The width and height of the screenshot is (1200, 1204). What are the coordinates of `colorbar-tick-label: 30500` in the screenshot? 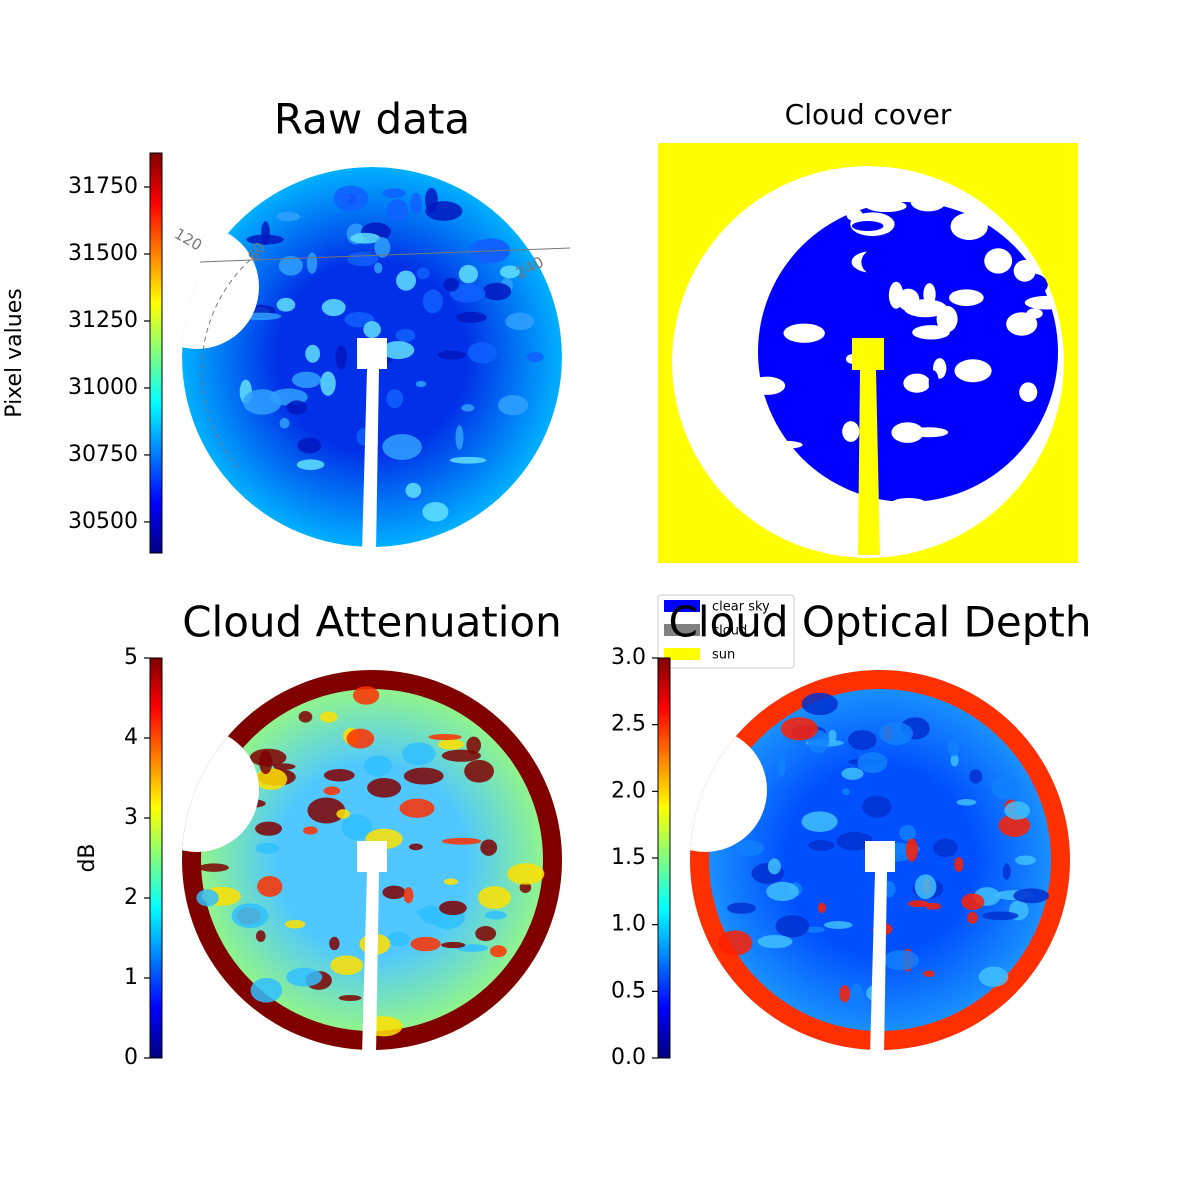 It's located at (103, 521).